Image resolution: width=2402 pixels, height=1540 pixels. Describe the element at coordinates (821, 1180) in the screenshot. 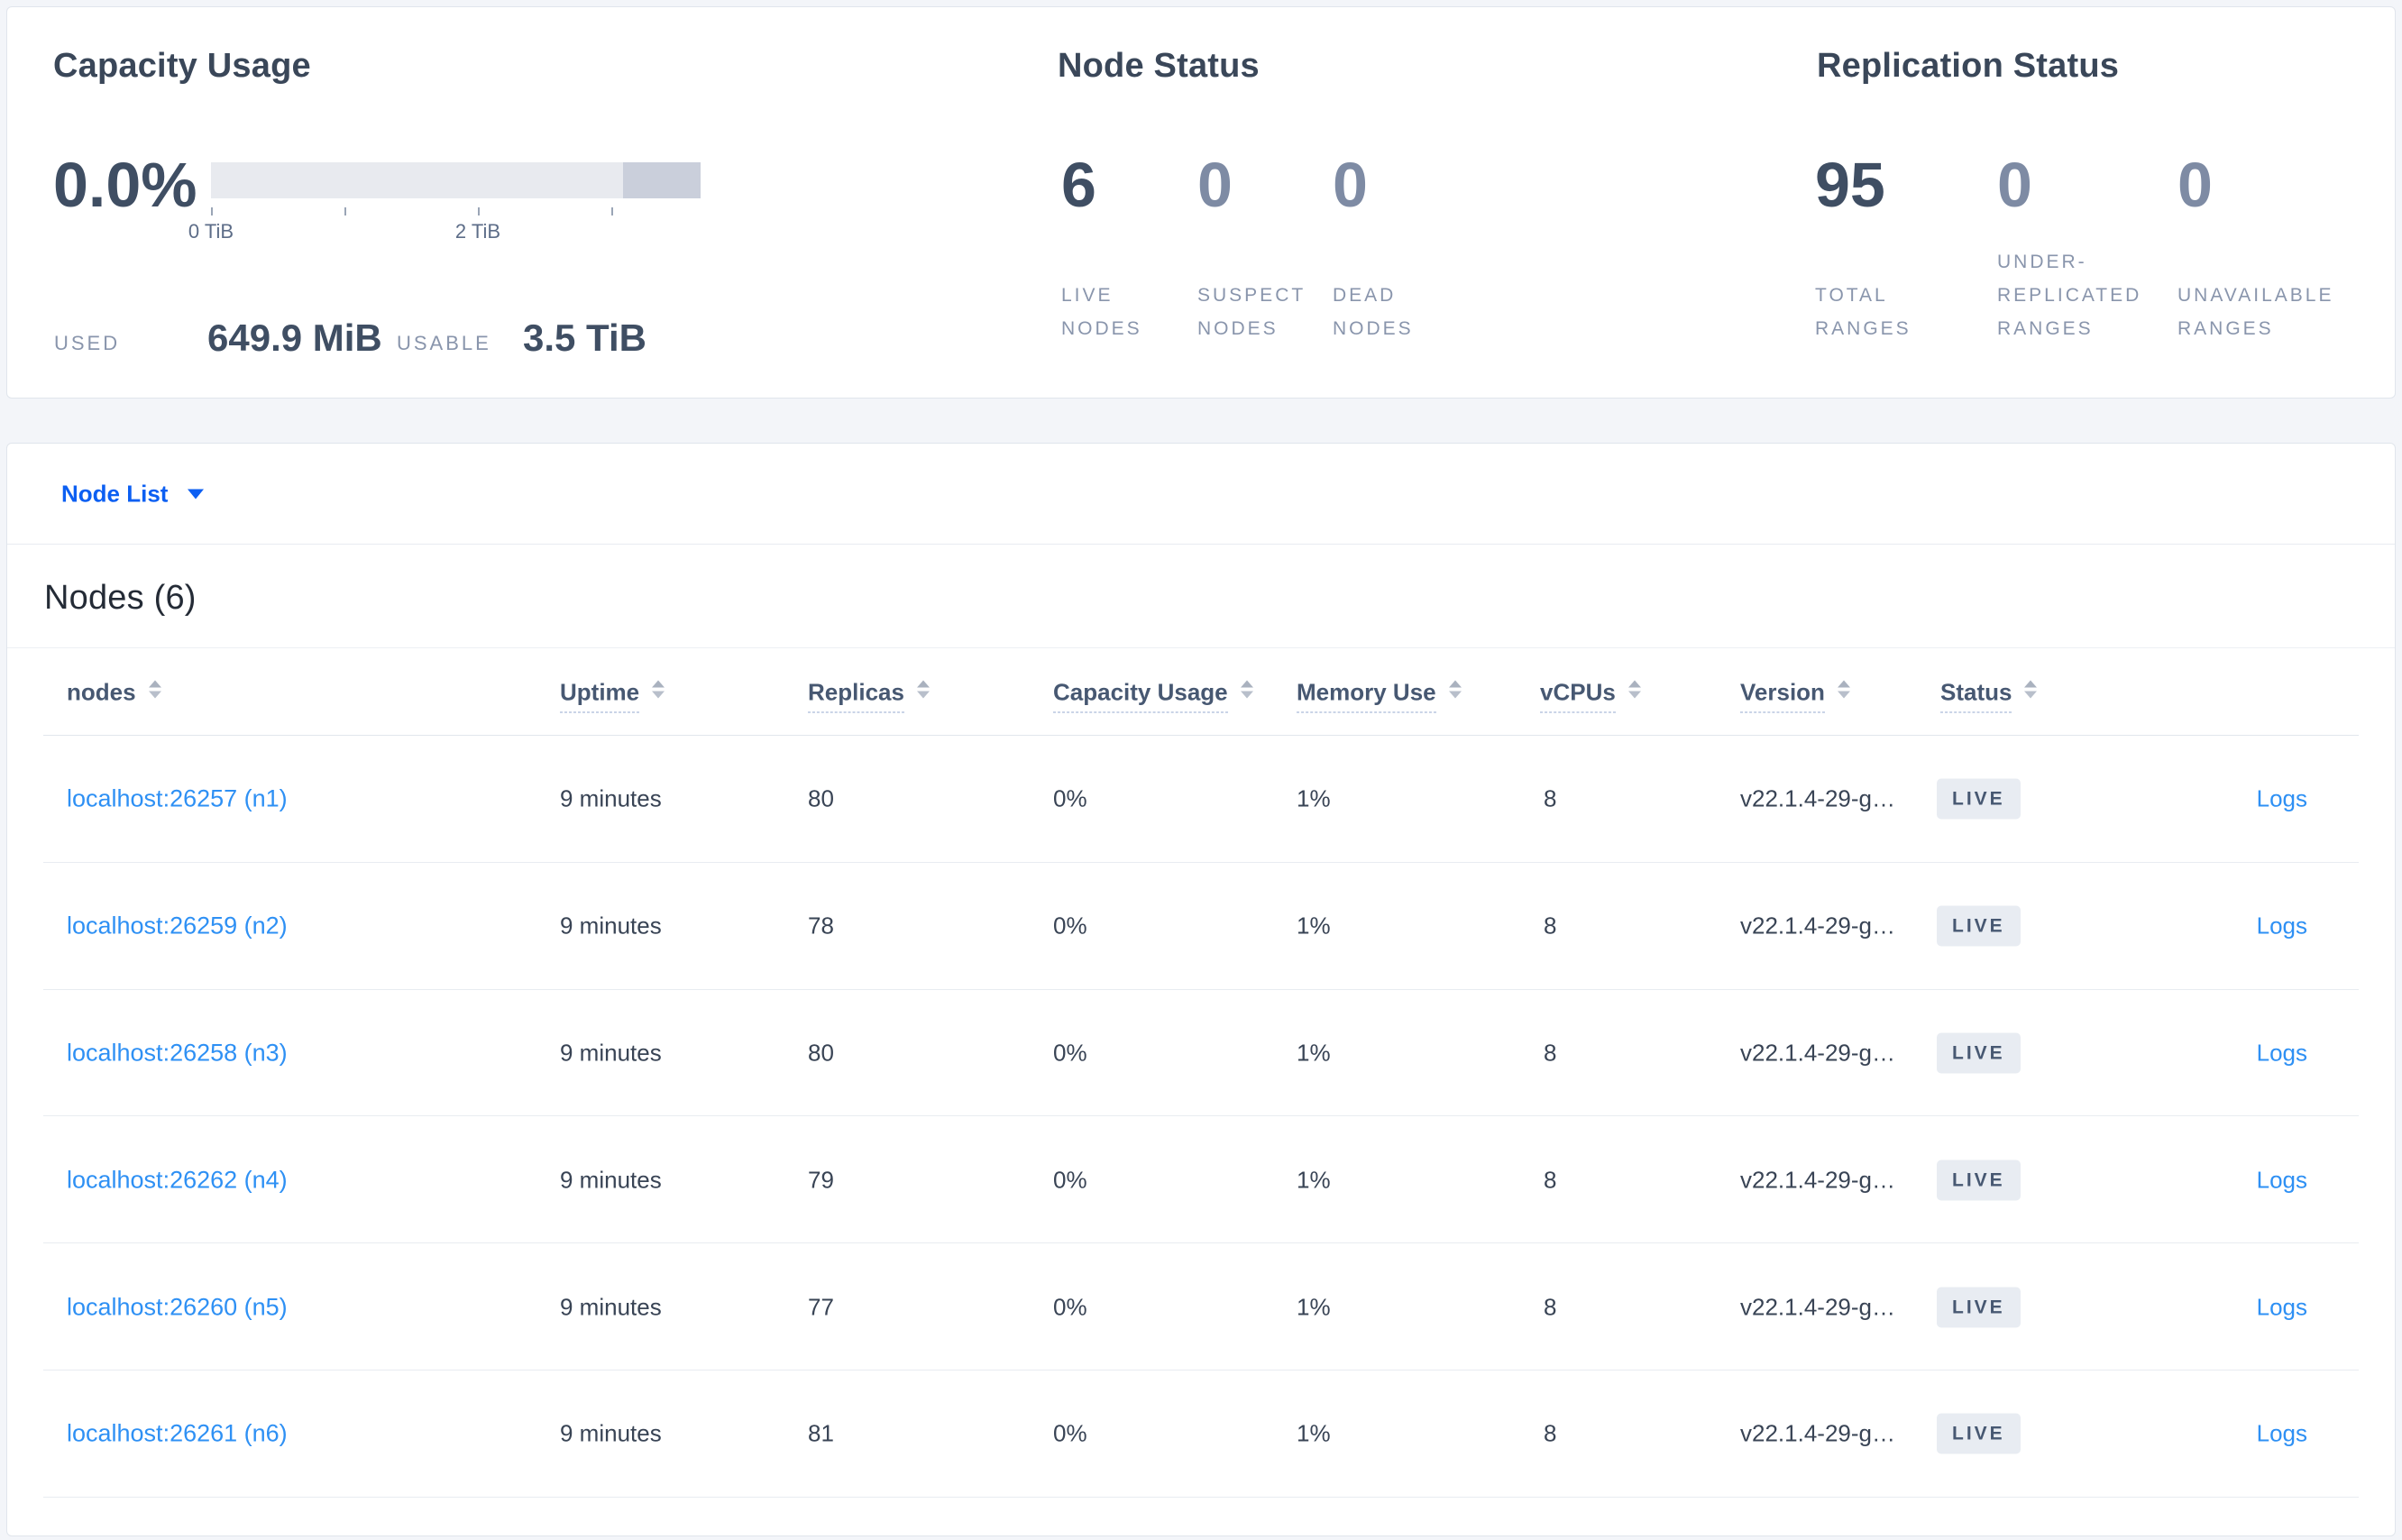

I see `replicas-cell: 79` at that location.